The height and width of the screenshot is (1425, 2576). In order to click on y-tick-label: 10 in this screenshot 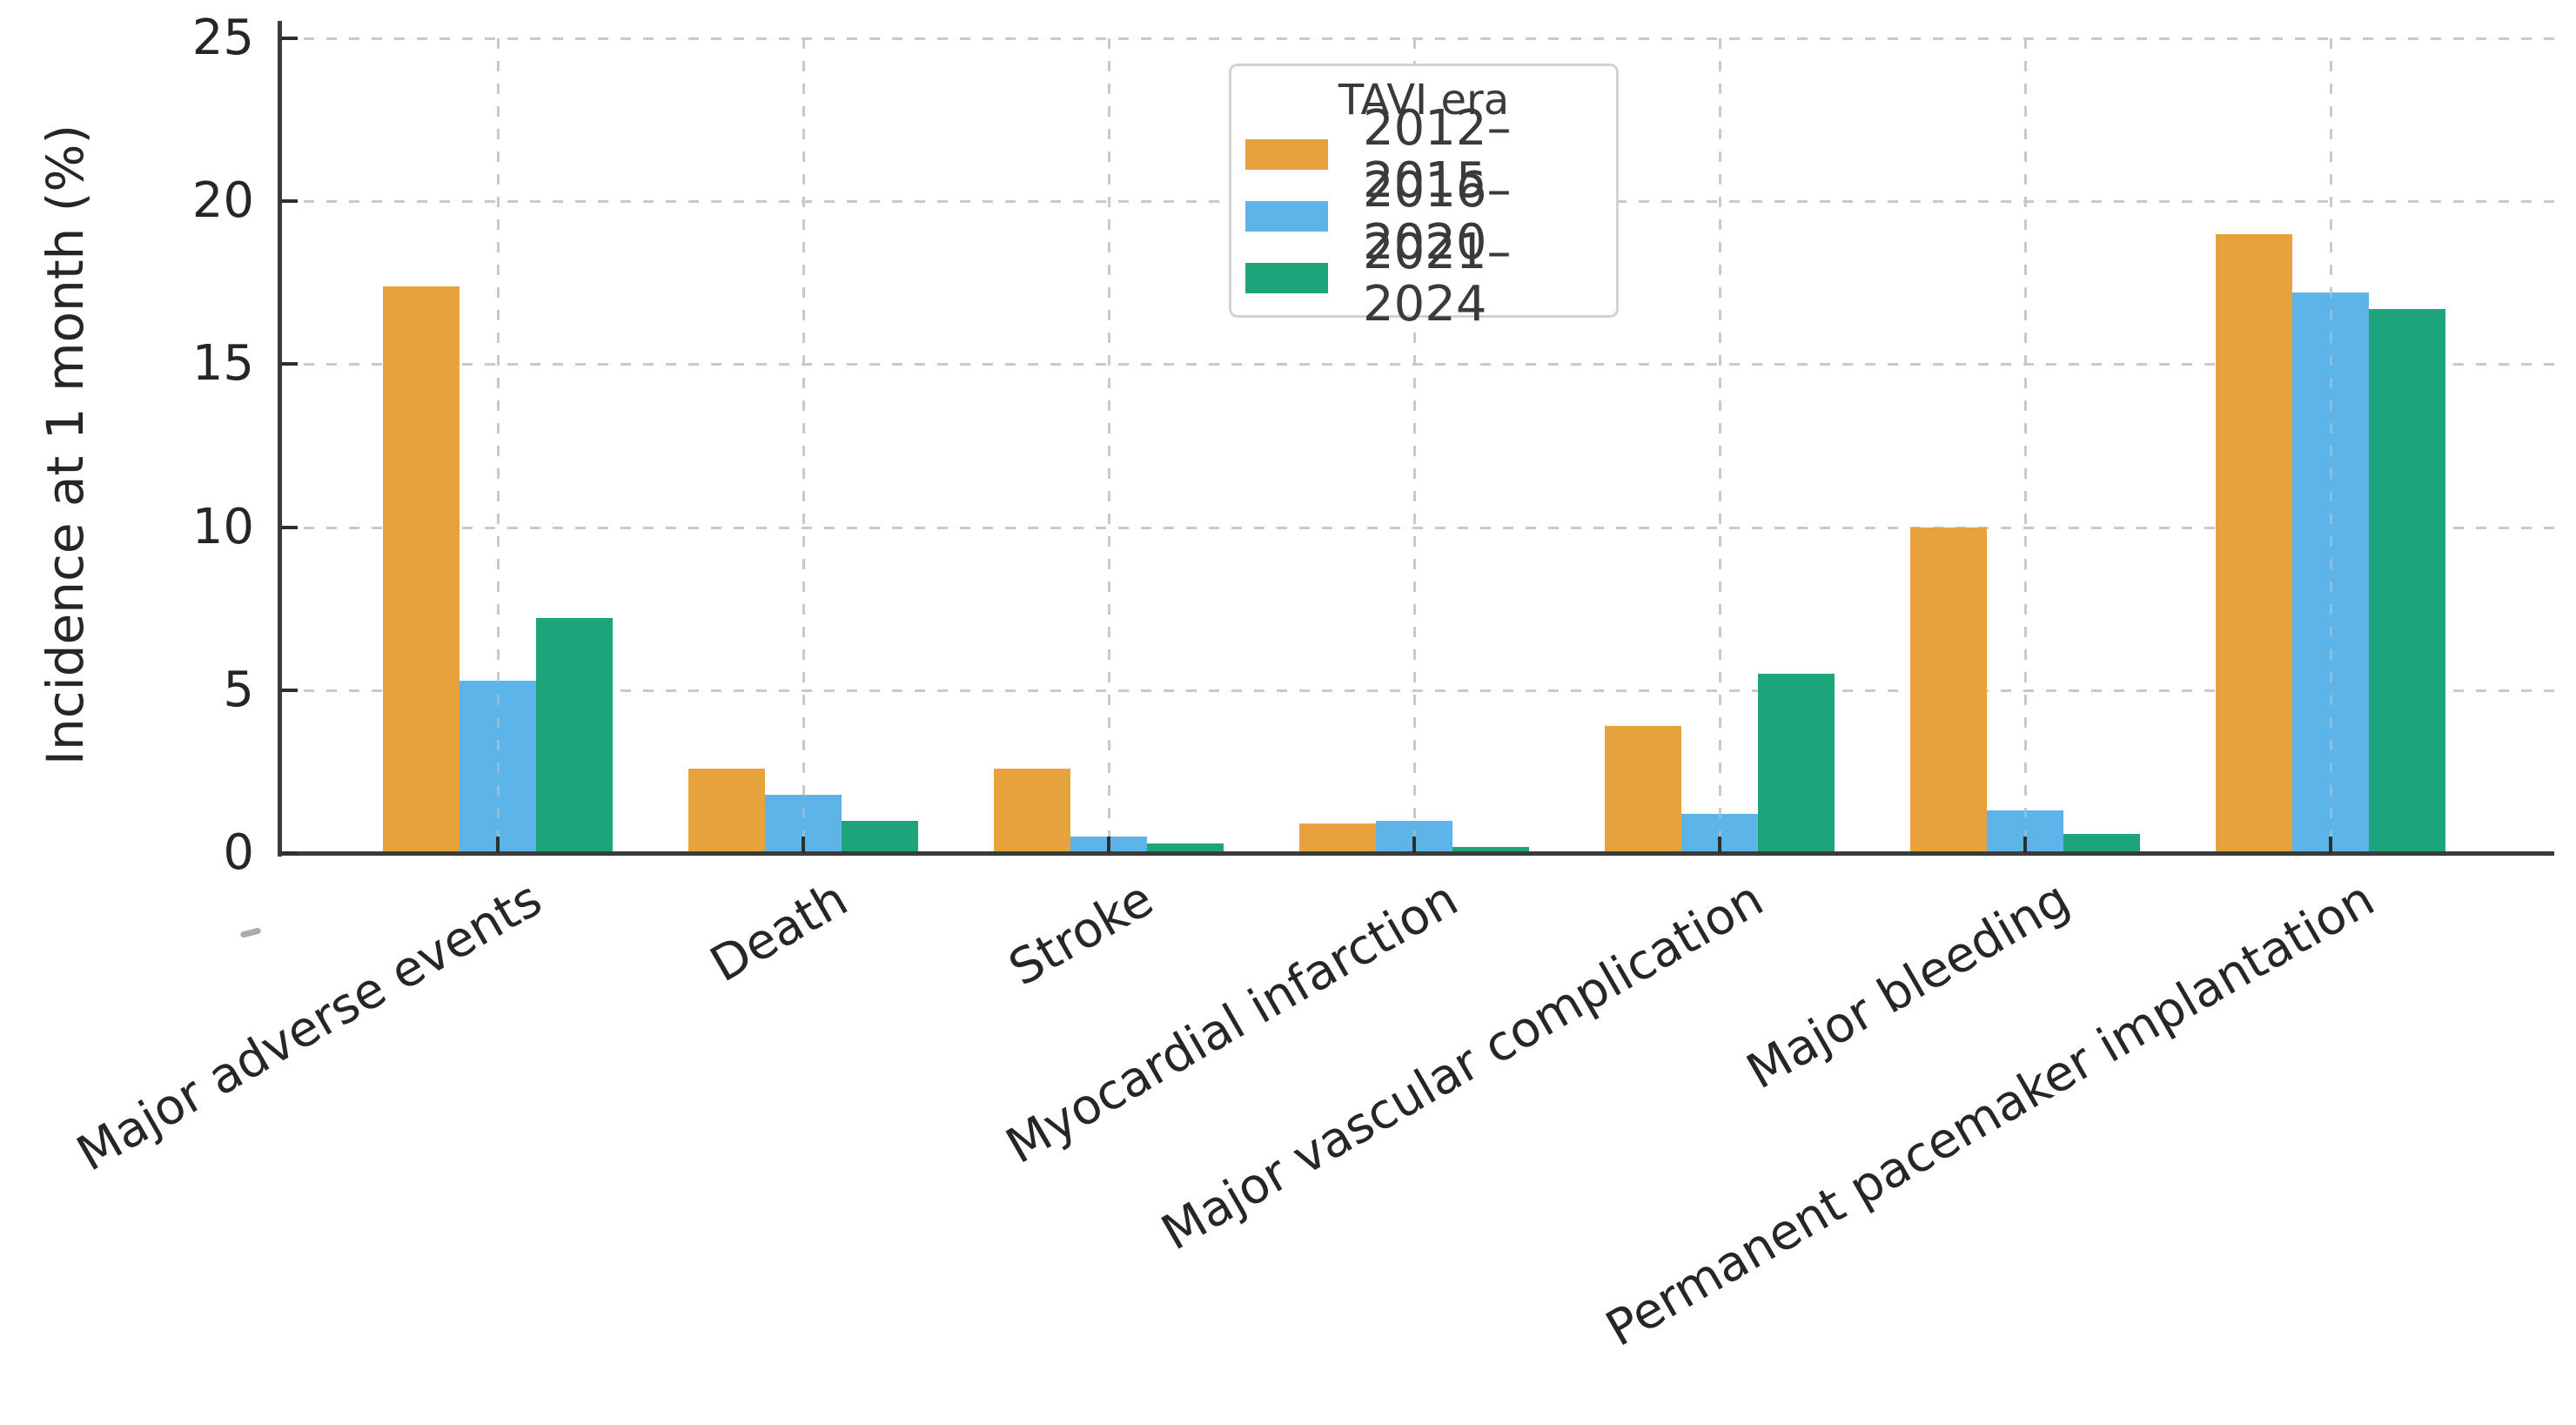, I will do `click(222, 526)`.